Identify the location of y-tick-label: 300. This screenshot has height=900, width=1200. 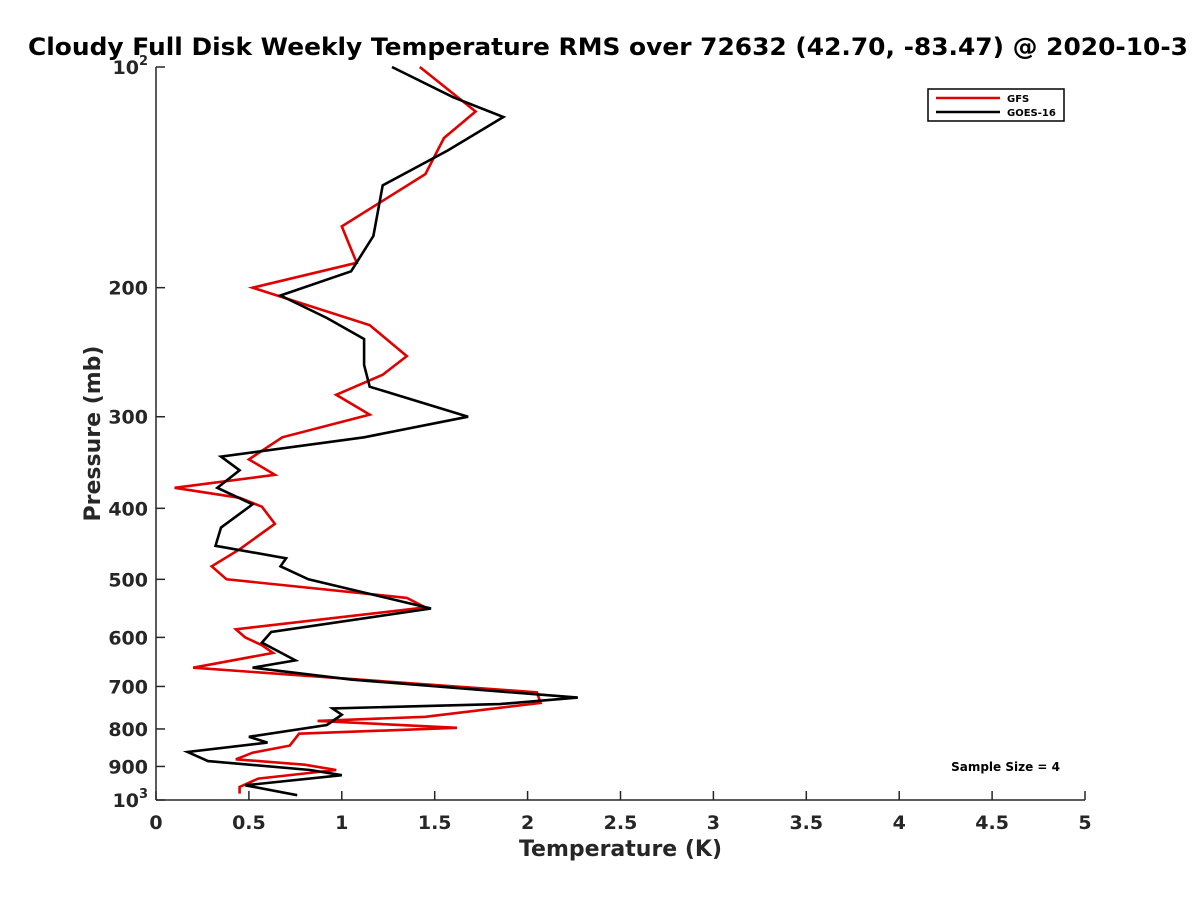
(128, 418).